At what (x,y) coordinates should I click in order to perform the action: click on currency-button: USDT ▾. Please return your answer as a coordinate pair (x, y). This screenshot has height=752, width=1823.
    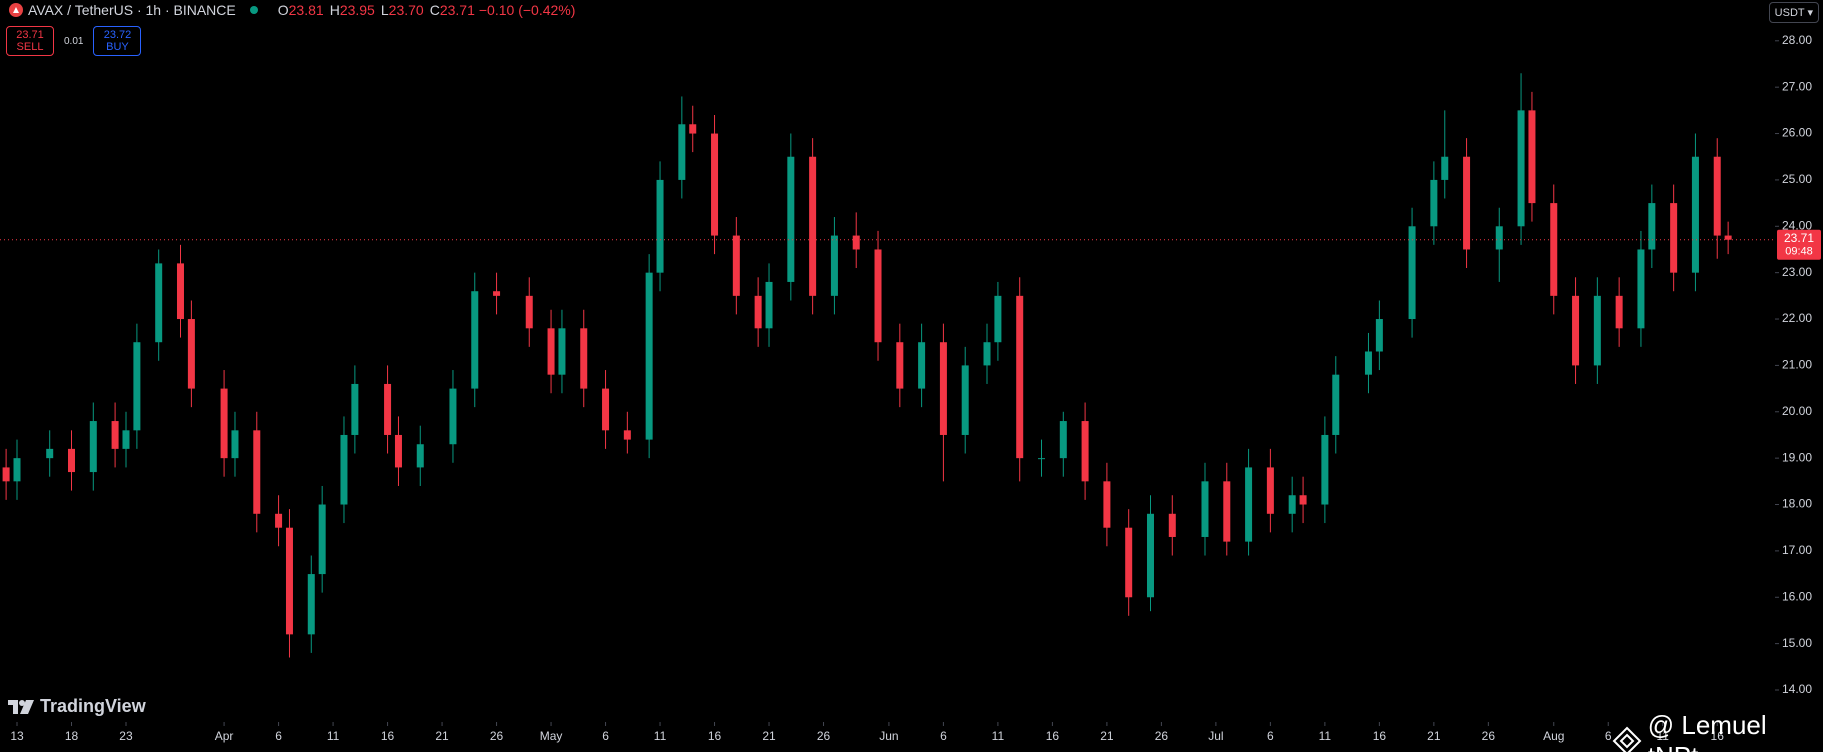
    Looking at the image, I should click on (1793, 12).